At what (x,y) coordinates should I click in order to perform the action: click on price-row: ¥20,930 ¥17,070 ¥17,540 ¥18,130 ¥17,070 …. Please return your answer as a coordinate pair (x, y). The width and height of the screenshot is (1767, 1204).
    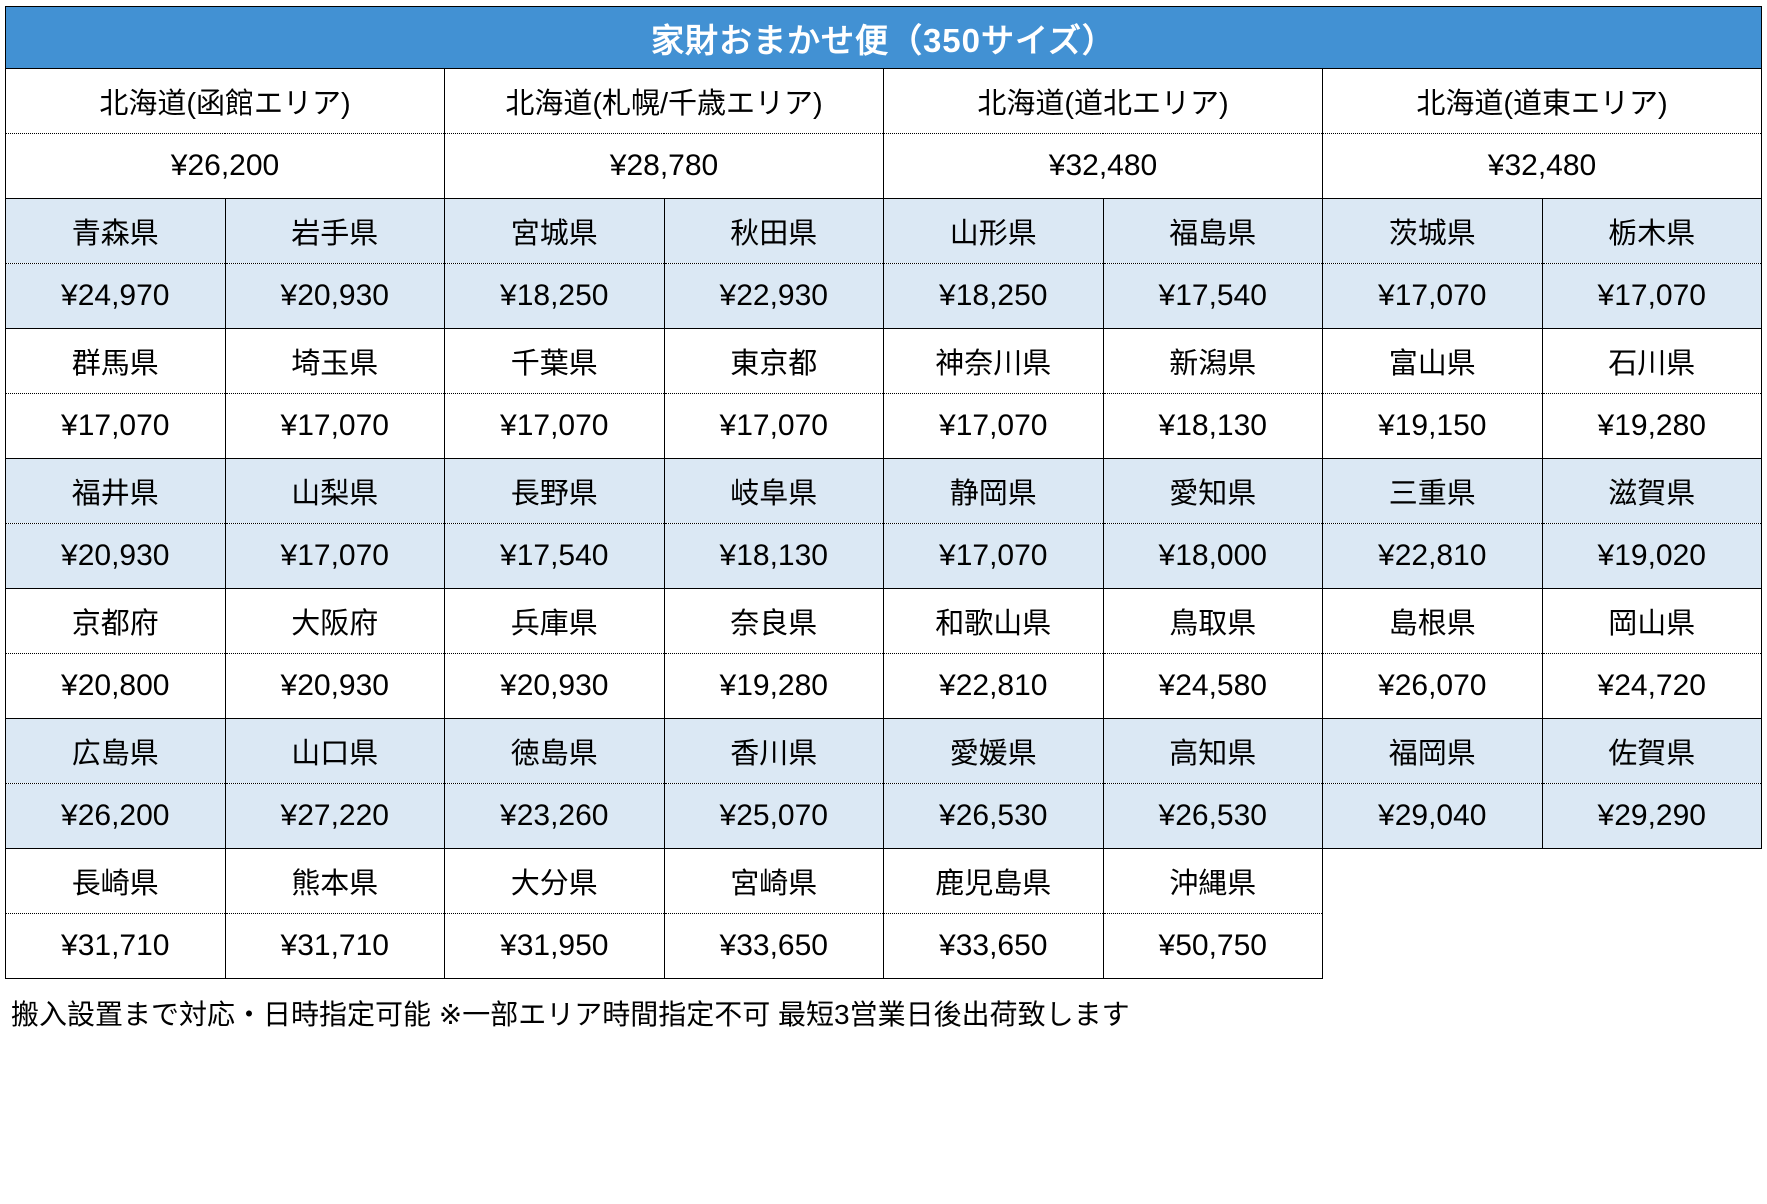
    Looking at the image, I should click on (883, 556).